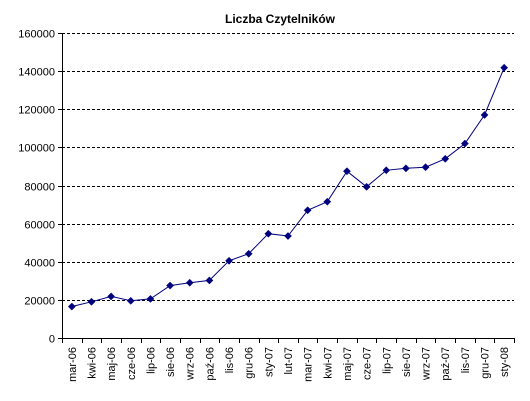  Describe the element at coordinates (39, 188) in the screenshot. I see `y-tick-label: 80000` at that location.